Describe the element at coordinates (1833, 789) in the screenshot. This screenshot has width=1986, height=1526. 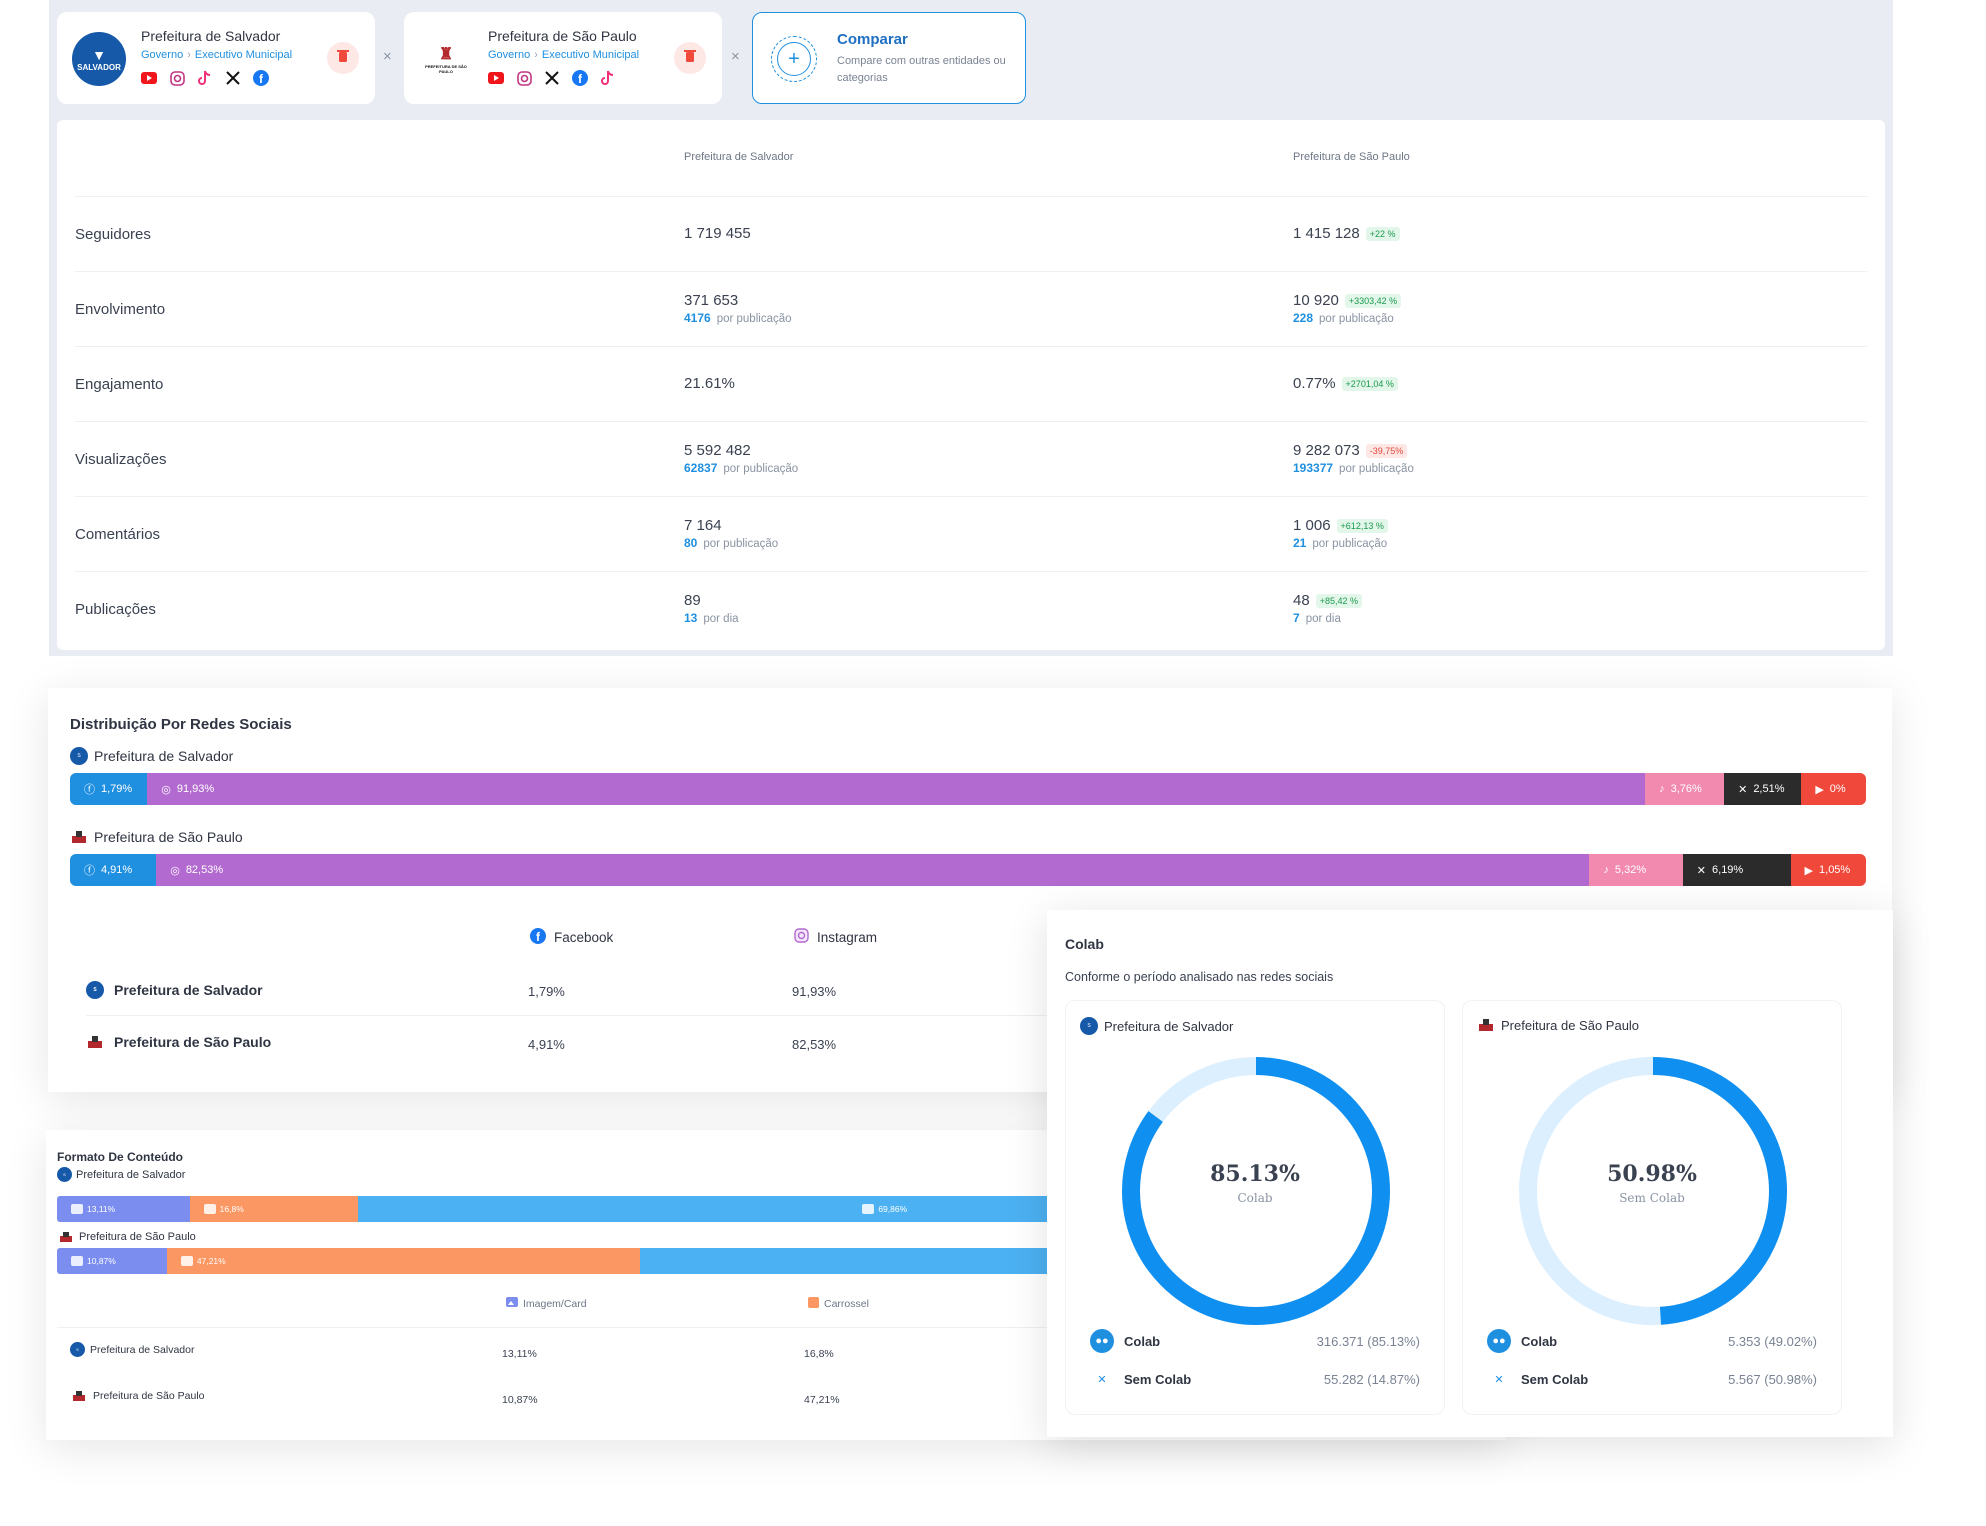
I see `bar-segment: ▶ 0%` at that location.